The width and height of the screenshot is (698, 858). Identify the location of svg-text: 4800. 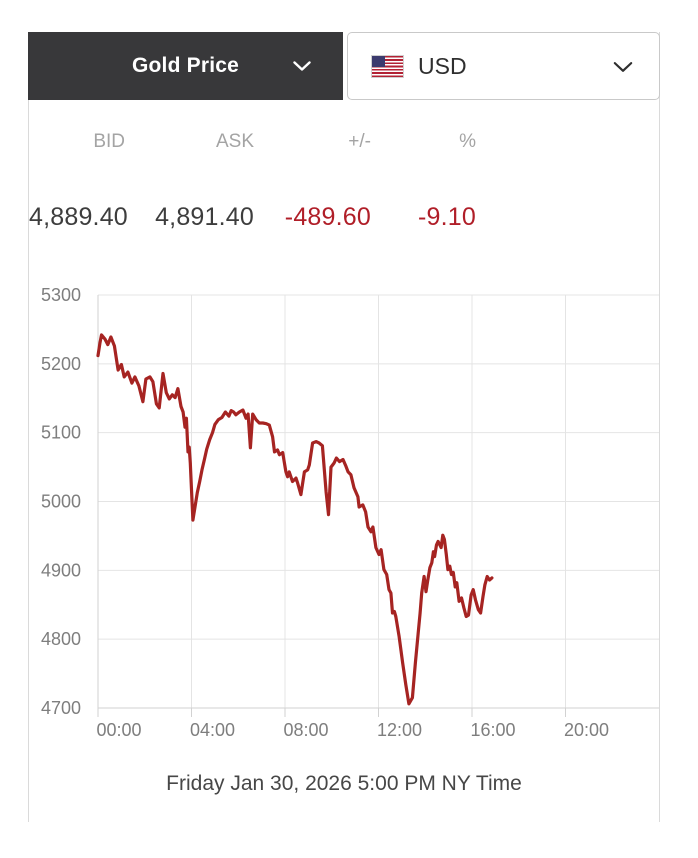
(61, 639).